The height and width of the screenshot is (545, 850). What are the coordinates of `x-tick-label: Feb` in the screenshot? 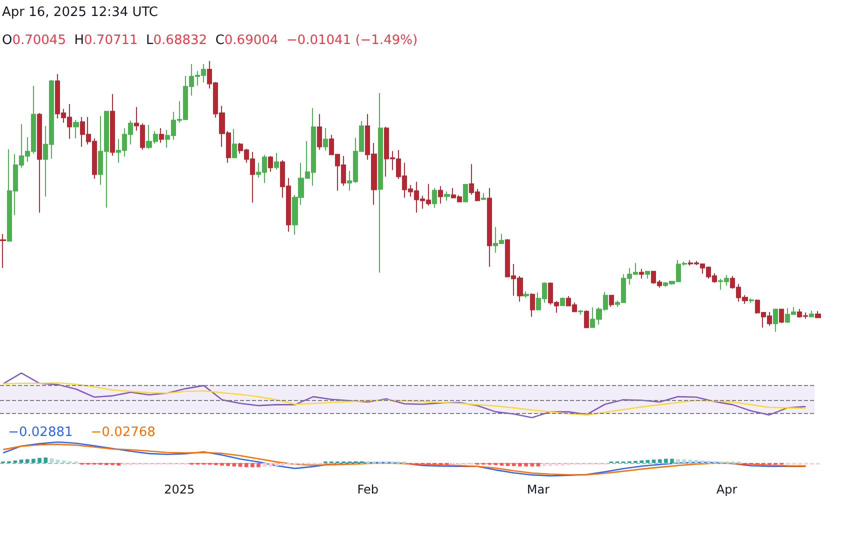 It's located at (368, 489).